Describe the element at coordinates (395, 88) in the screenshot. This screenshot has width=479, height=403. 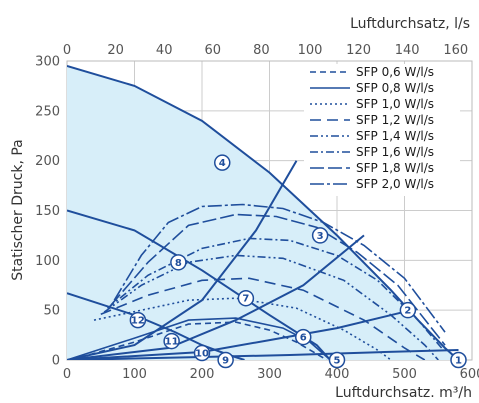
I see `legend-label: SFP 0,8 W/l/s` at that location.